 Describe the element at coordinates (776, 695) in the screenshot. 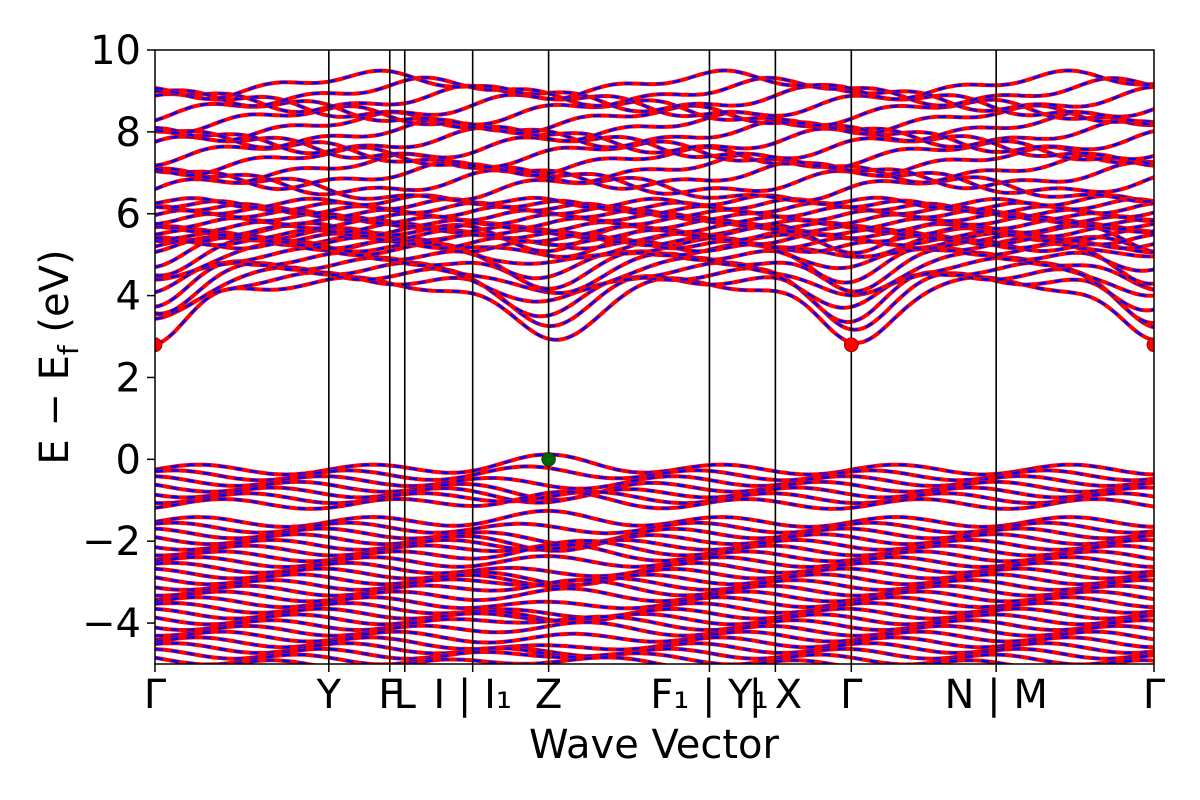

I see `x-tick-label: | X` at that location.